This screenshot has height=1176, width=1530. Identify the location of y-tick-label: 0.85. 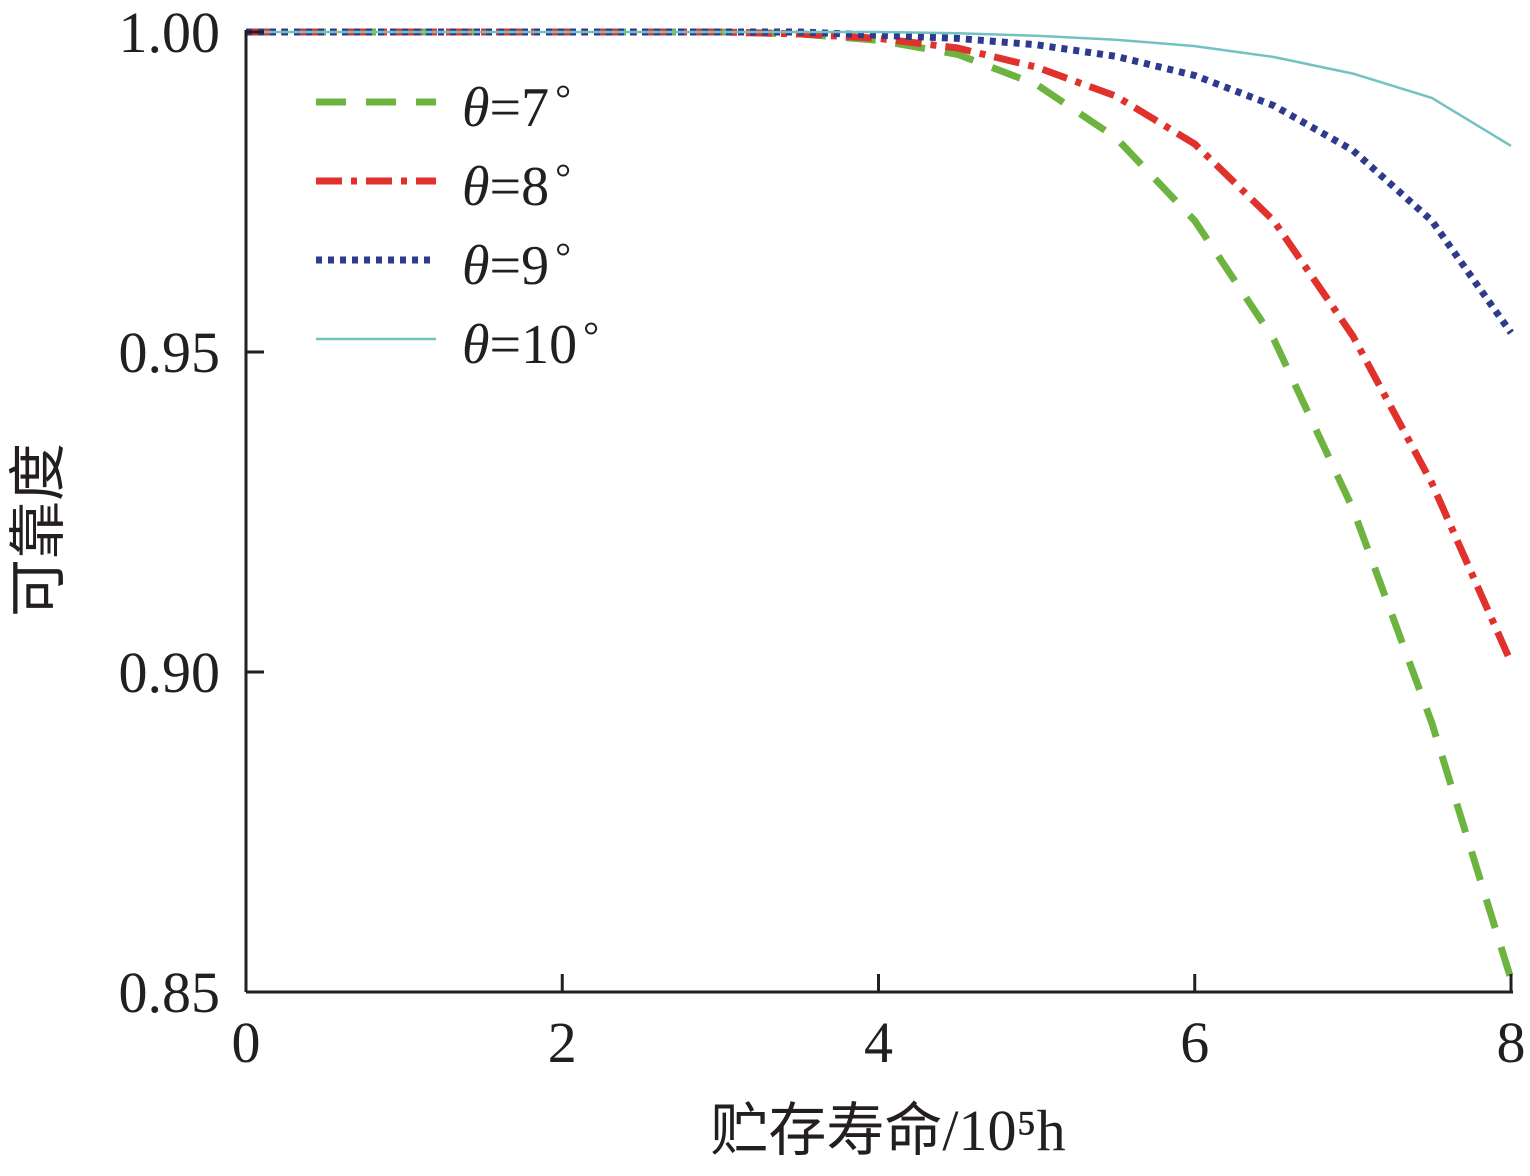
(170, 992).